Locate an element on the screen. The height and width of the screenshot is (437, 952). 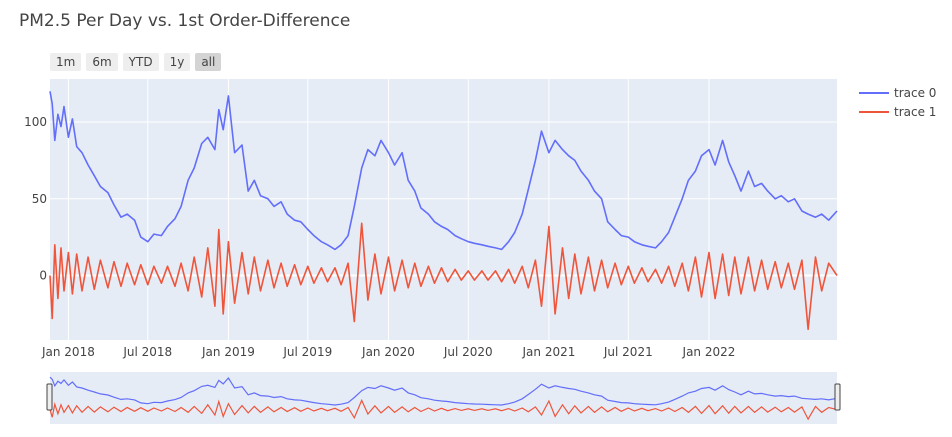
range-slider-line-trace0 is located at coordinates (443, 391).